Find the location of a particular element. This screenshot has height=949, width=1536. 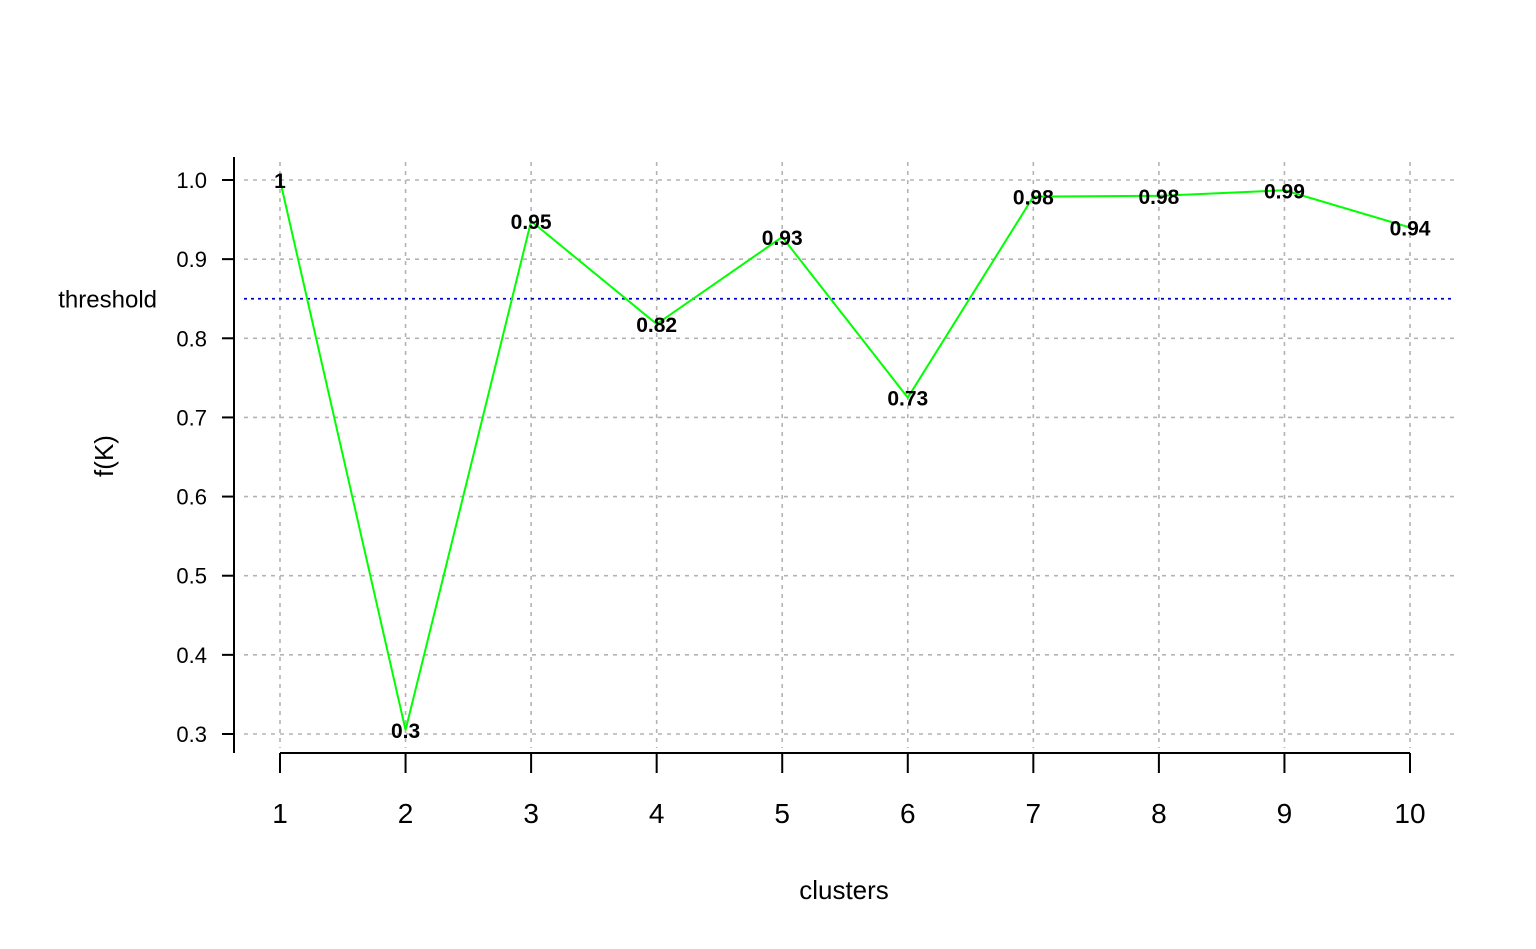

threshold-layer: threshold is located at coordinates (756, 300).